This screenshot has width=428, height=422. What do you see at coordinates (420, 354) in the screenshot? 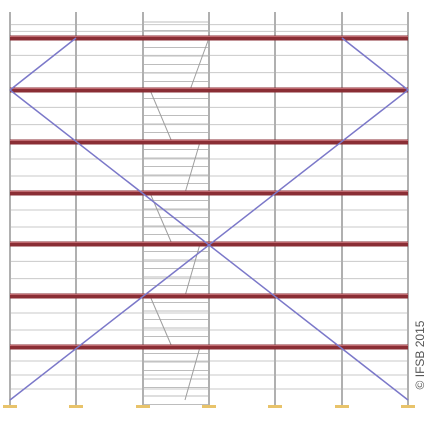
I see `copyright: © IFSB 2015` at bounding box center [420, 354].